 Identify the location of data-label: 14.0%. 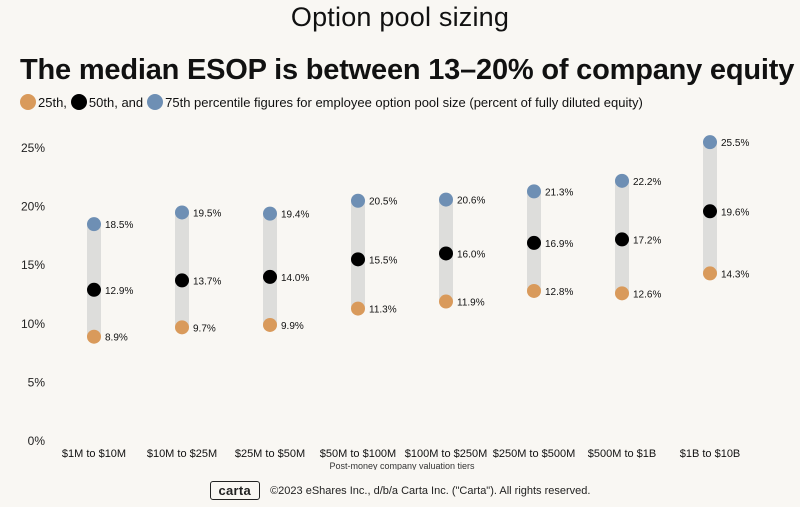
(295, 278).